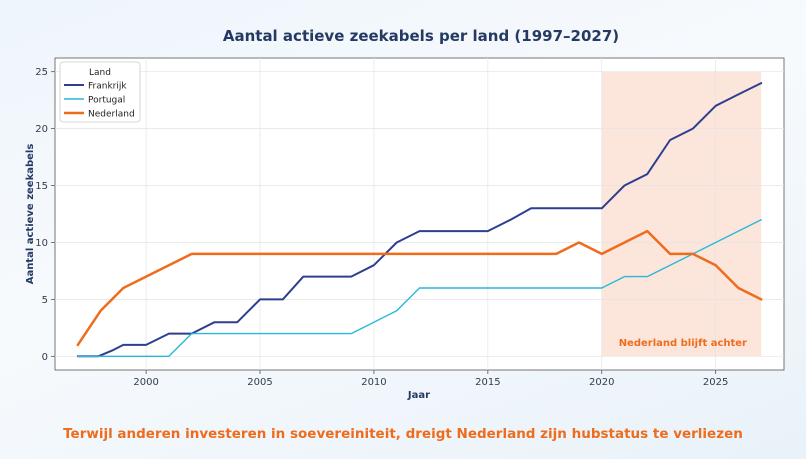  What do you see at coordinates (111, 115) in the screenshot?
I see `legend-label-nederland: Nederland` at bounding box center [111, 115].